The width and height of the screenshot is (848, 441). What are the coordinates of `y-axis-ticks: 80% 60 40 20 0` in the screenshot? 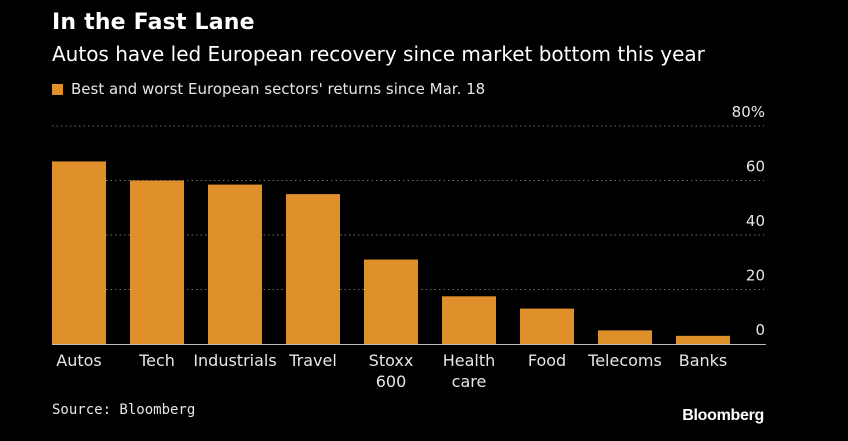 It's located at (748, 221).